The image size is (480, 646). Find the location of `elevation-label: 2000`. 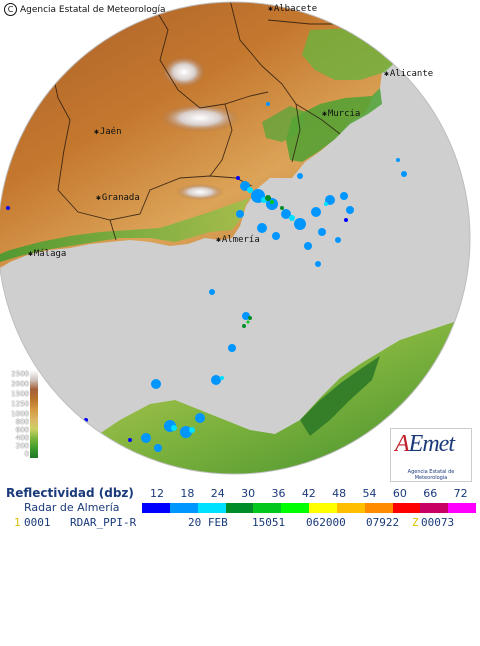

elevation-label: 2000 is located at coordinates (20, 384).